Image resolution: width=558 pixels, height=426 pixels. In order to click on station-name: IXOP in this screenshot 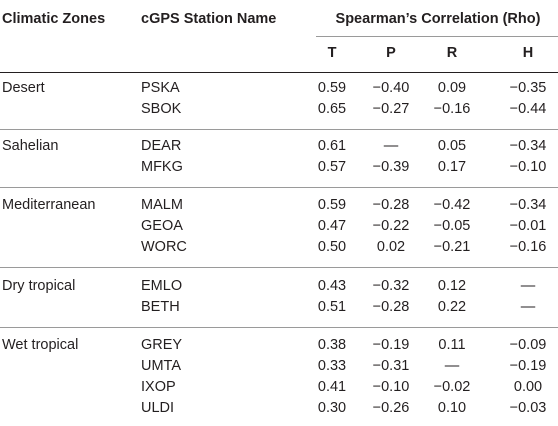, I will do `click(158, 387)`.